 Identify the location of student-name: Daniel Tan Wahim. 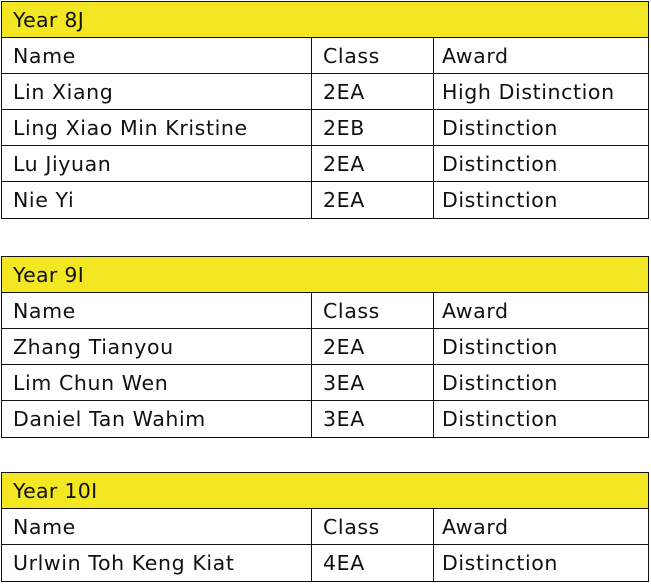
(157, 419).